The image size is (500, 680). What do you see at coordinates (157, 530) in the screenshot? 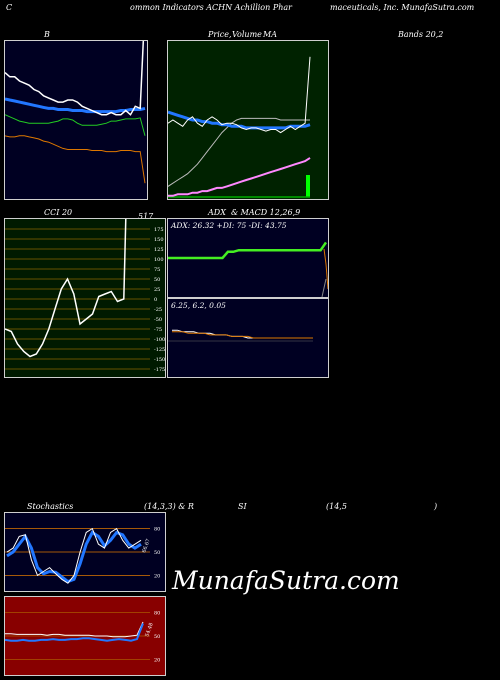
I see `stoch-tick-label: 80` at bounding box center [157, 530].